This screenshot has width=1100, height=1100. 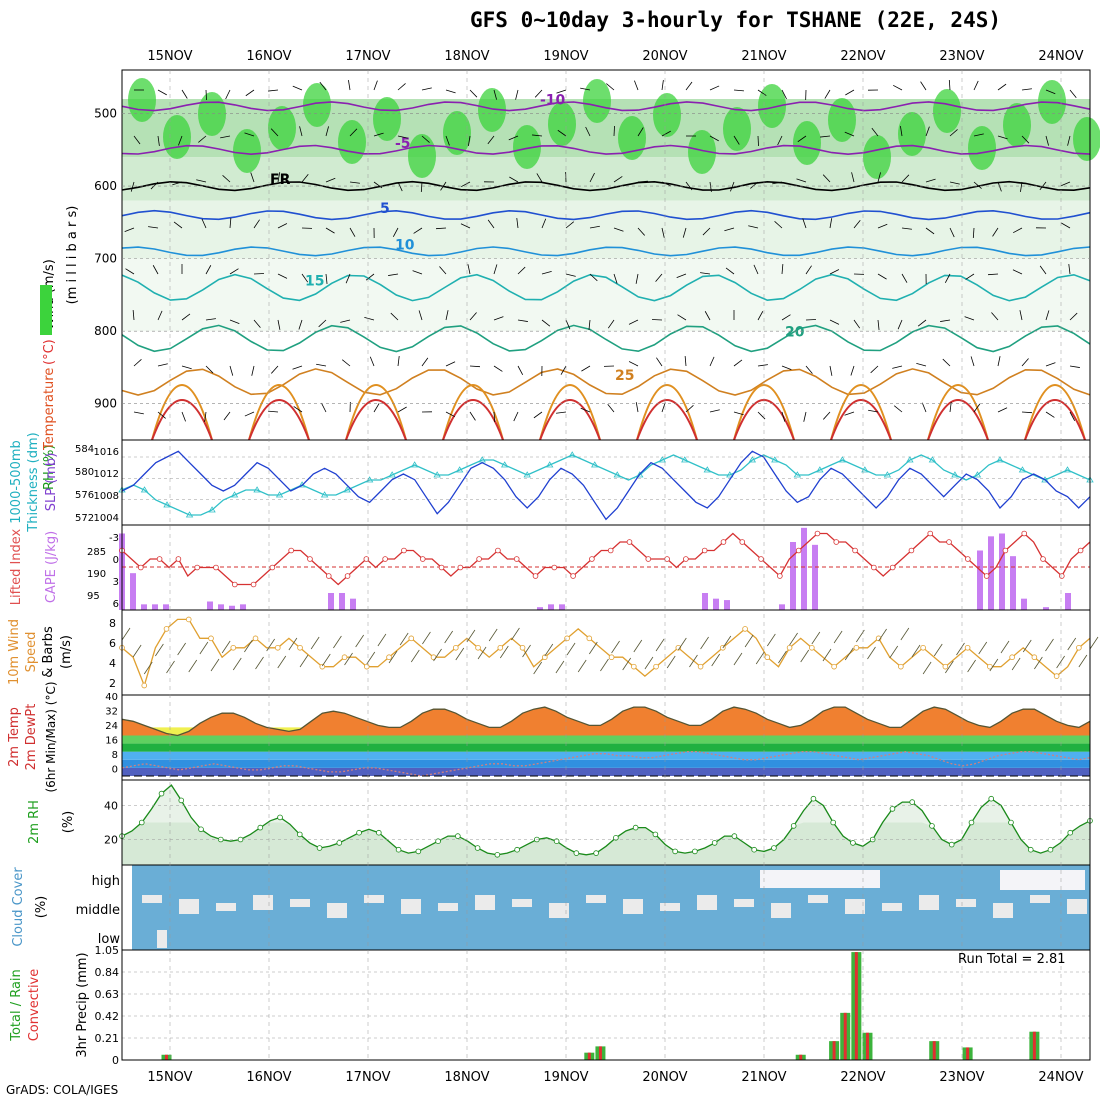 I want to click on cape-tick: 190, so click(x=96, y=574).